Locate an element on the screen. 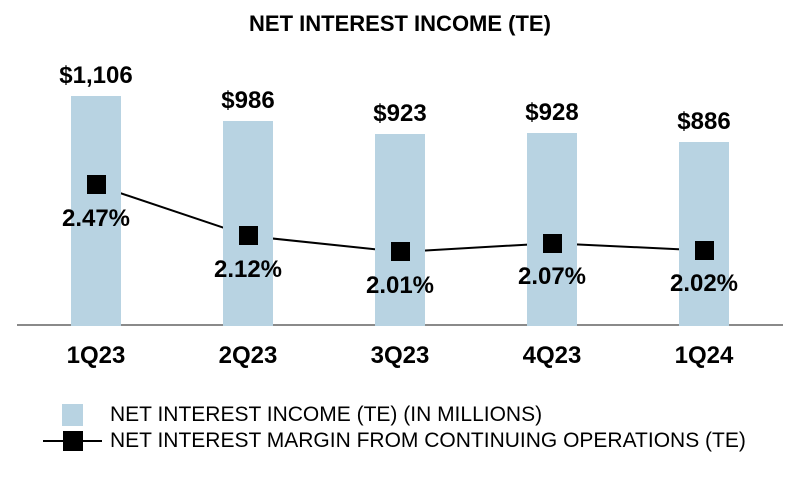 The image size is (800, 480). x-axis-label-3Q23: 3Q23 is located at coordinates (400, 355).